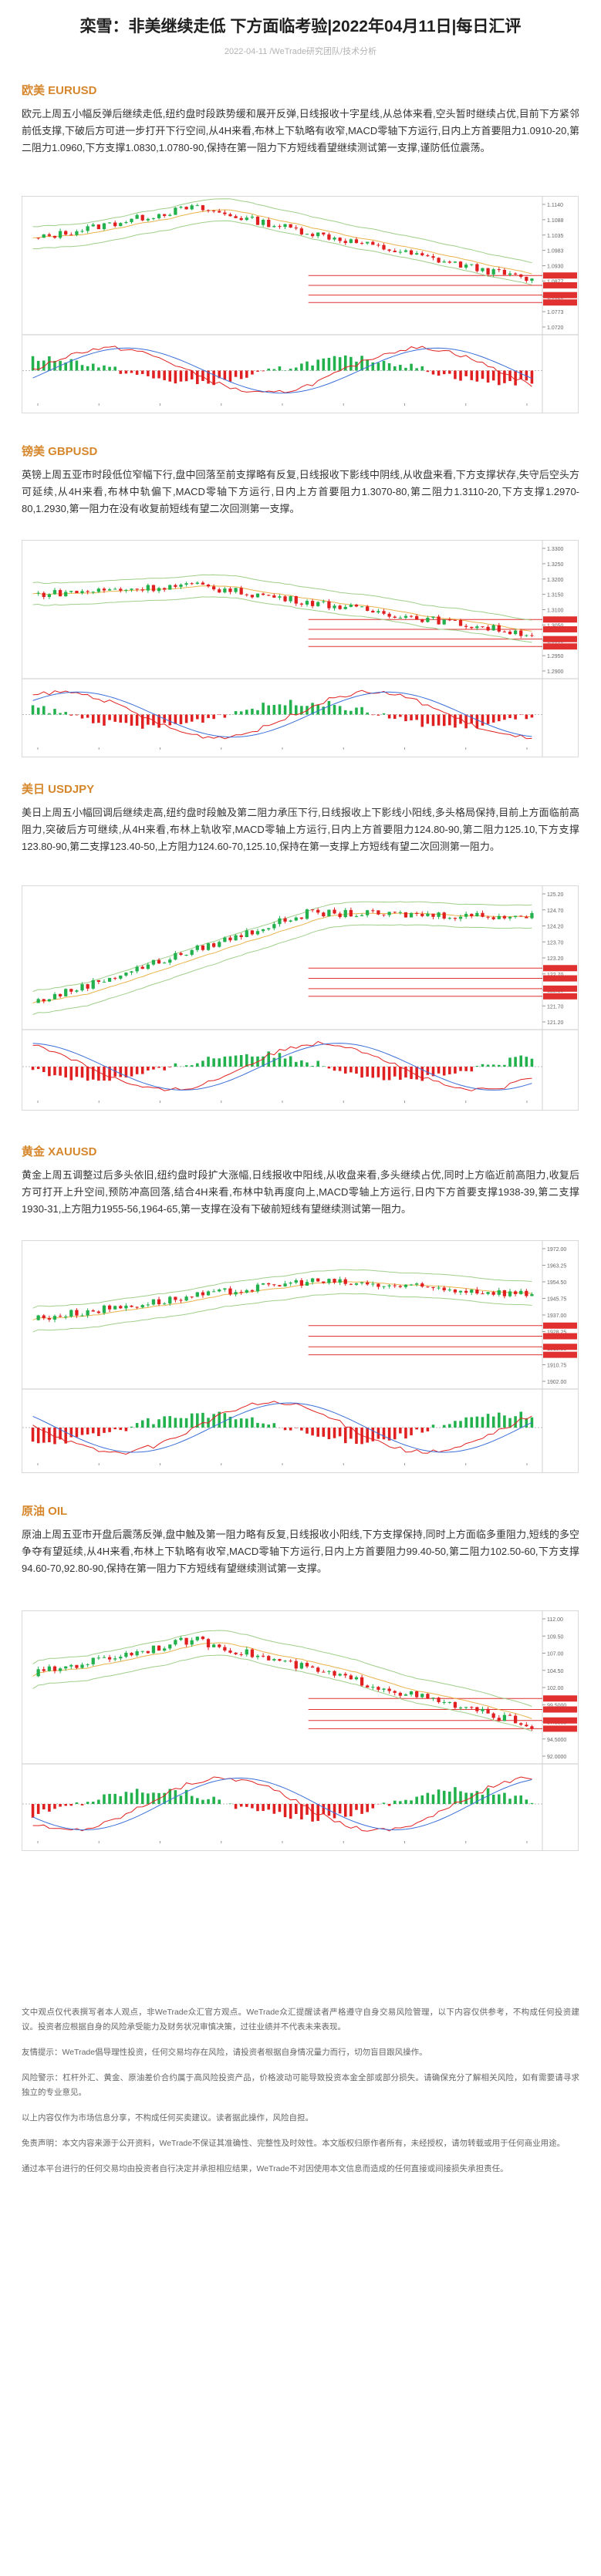 This screenshot has height=2576, width=601. What do you see at coordinates (556, 1250) in the screenshot?
I see `axis-tick-label: 1972.00` at bounding box center [556, 1250].